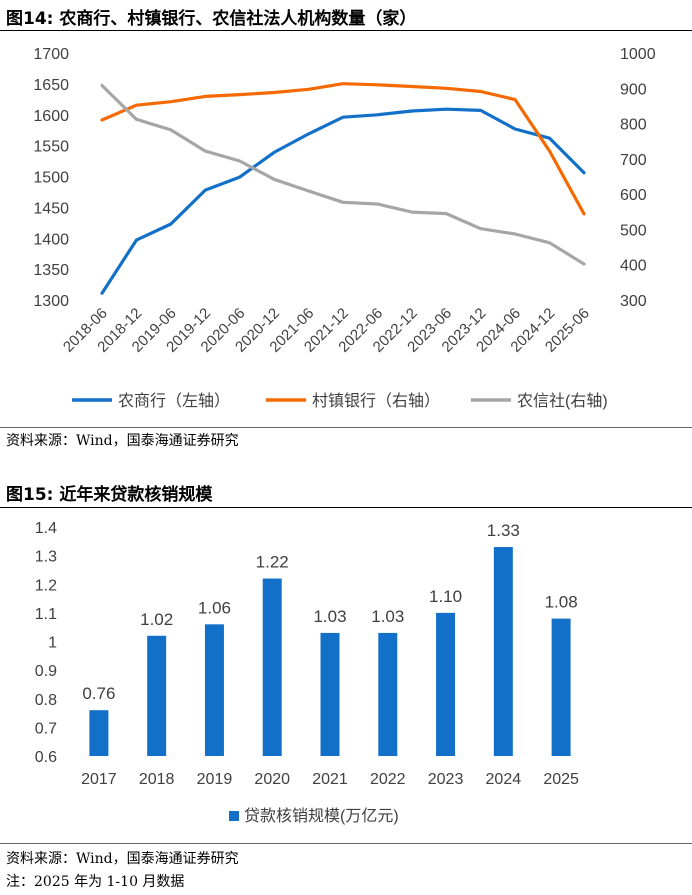 The height and width of the screenshot is (895, 692). I want to click on legend-swatch, so click(234, 816).